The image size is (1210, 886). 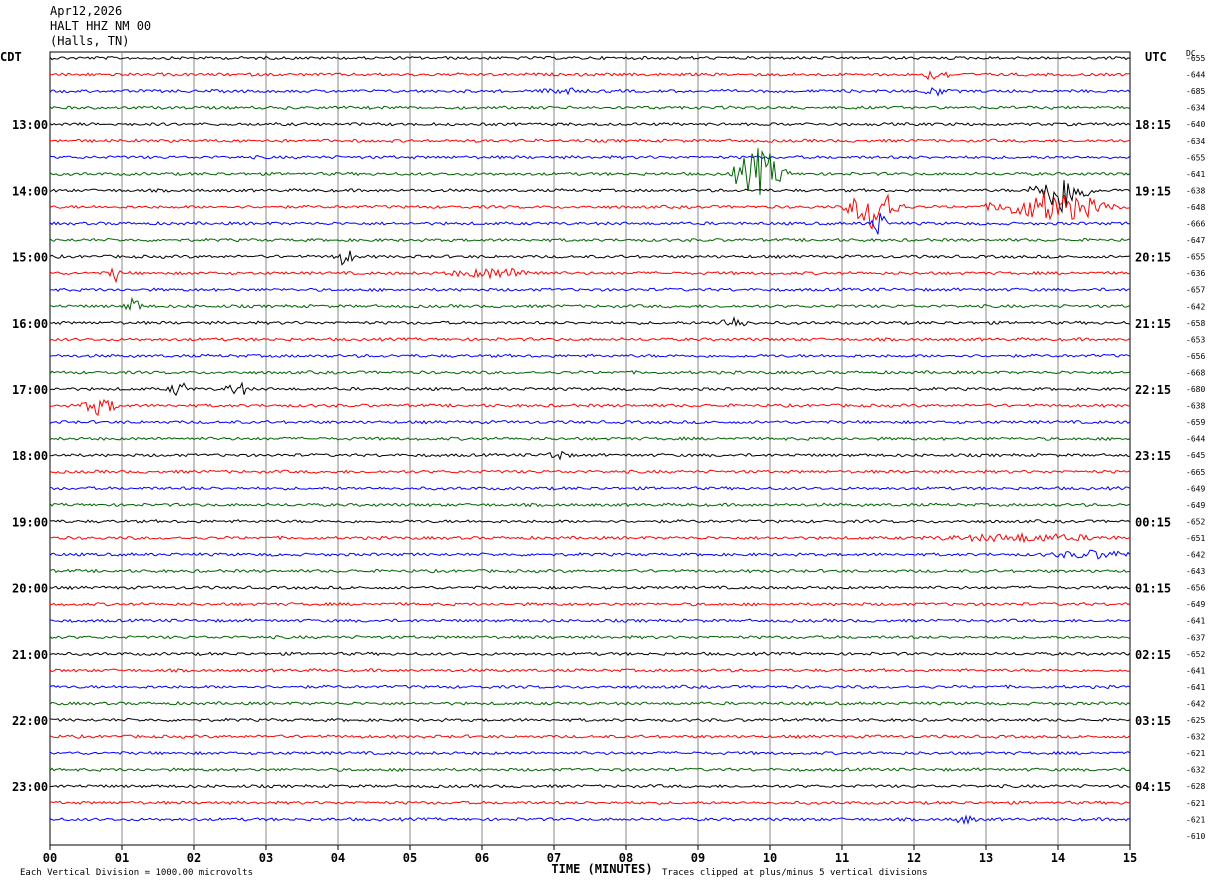 I want to click on x-tick-label: 00, so click(x=50, y=858).